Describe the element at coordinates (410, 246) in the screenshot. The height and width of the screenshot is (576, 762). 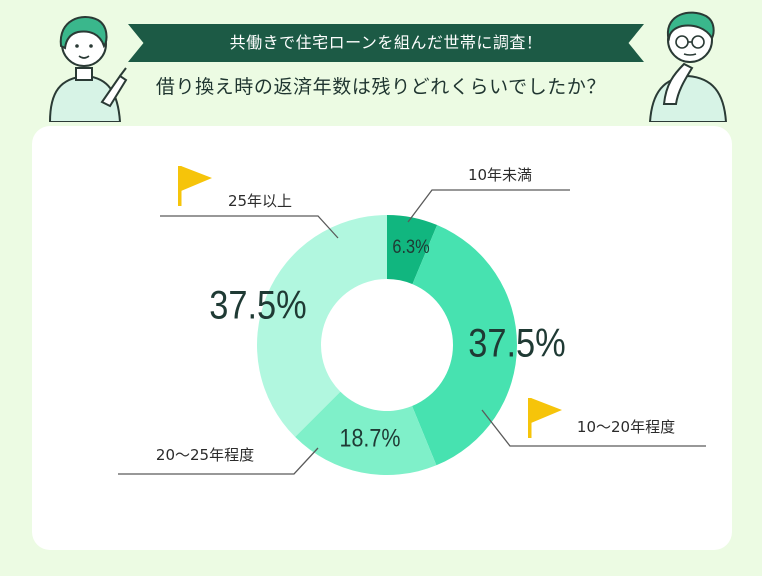
I see `value-label-1: 6.3%` at that location.